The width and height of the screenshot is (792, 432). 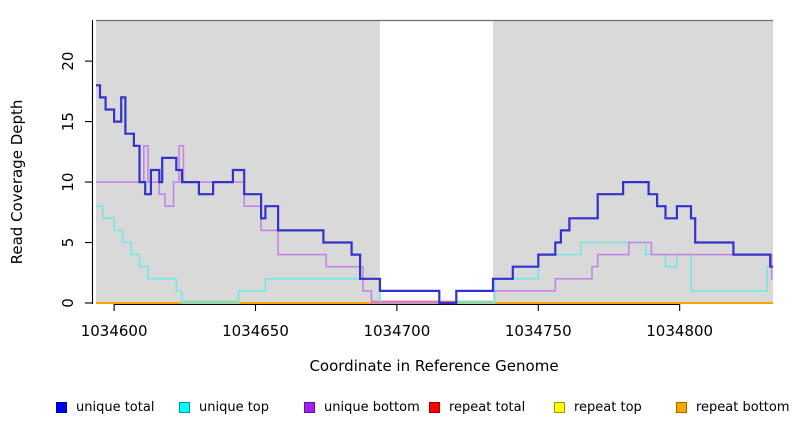 I want to click on y-axis-title: Read Coverage Depth, so click(x=17, y=182).